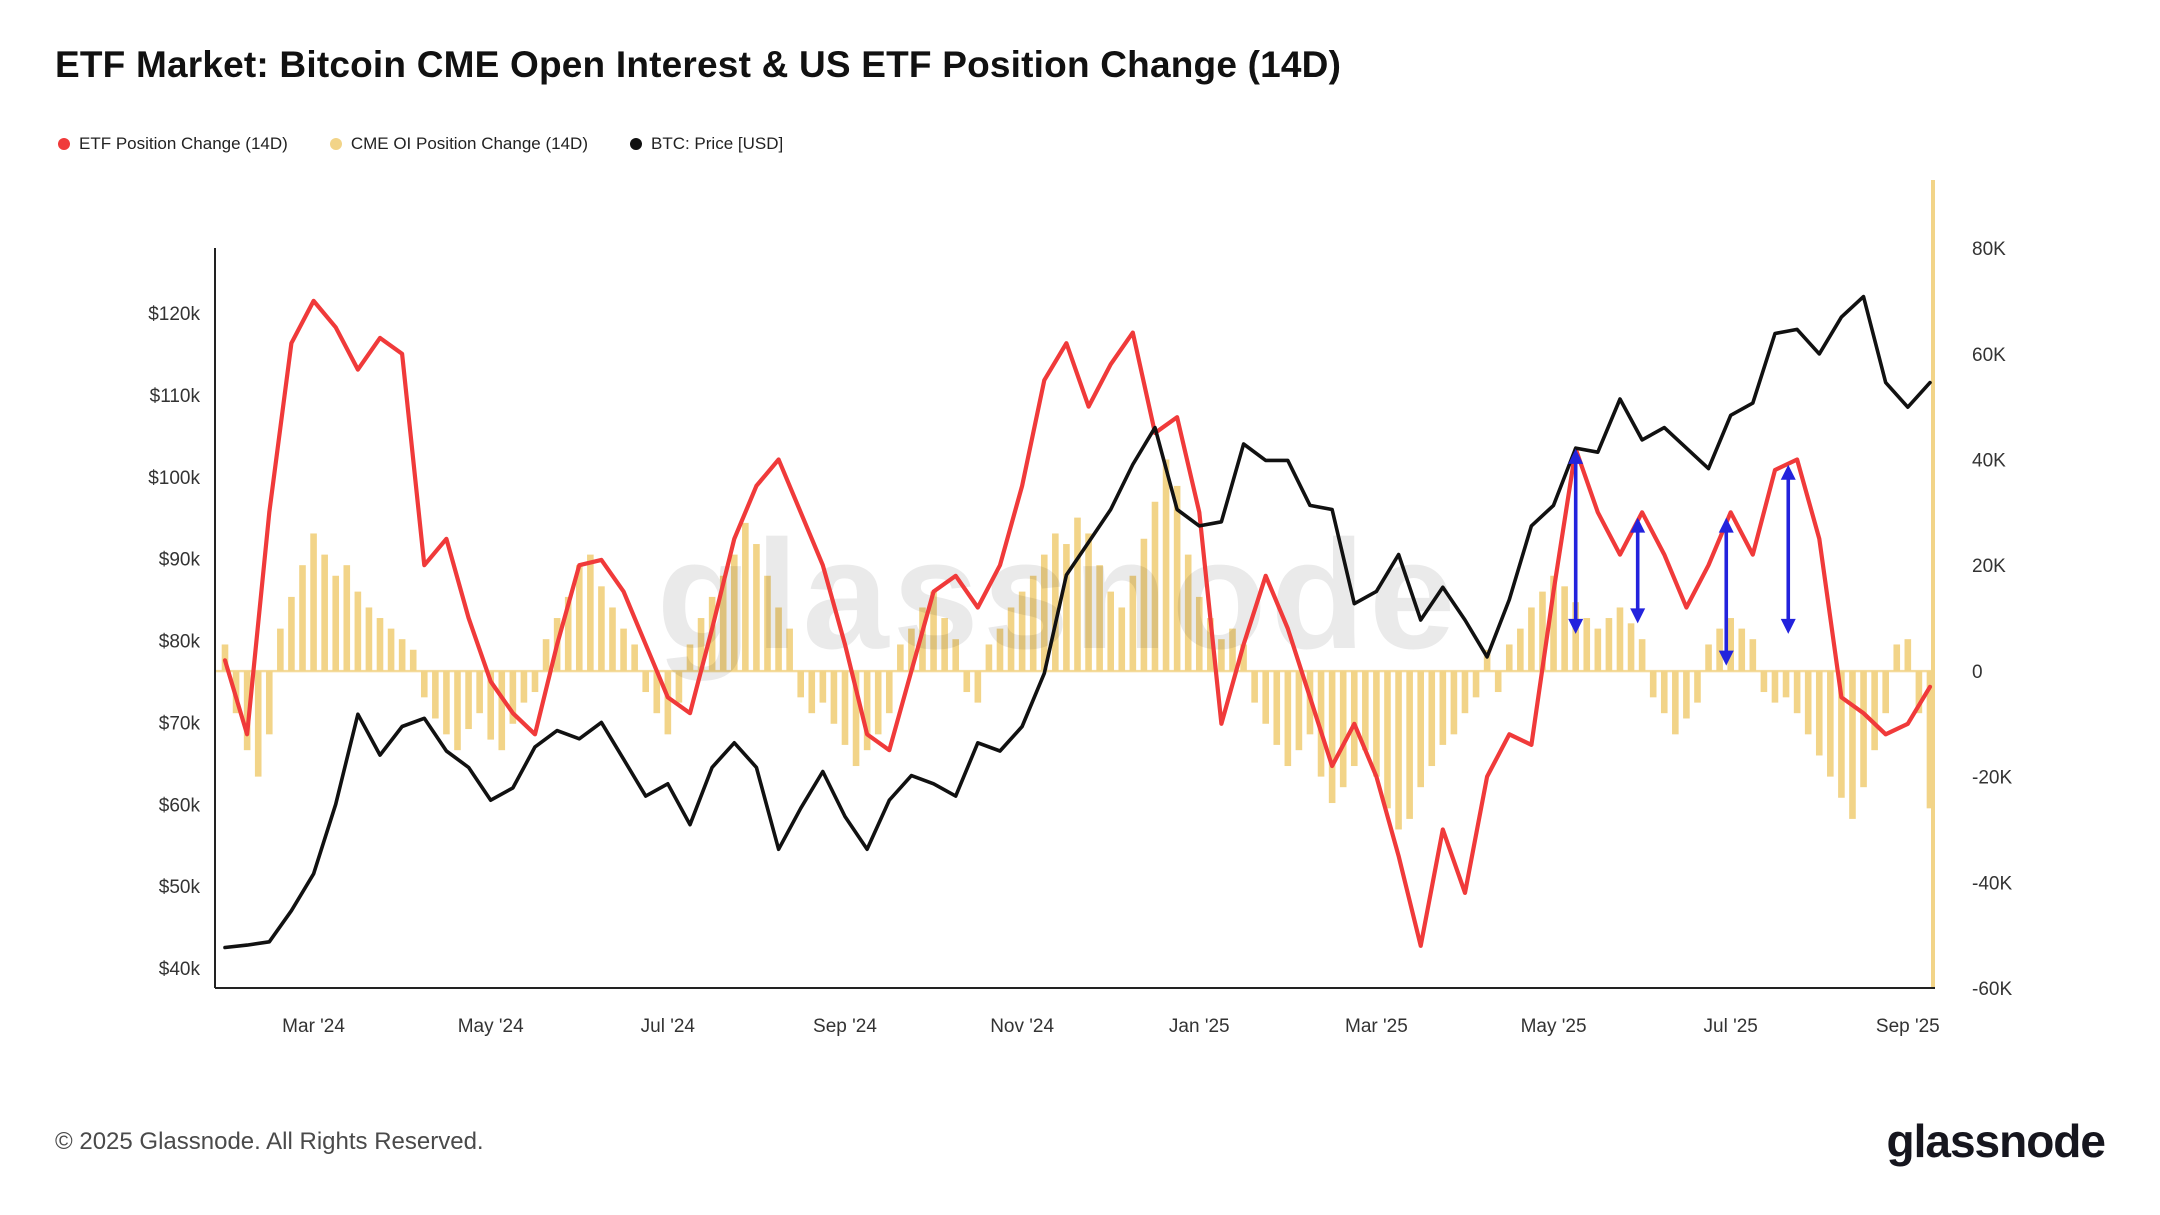  I want to click on left-axis-tick: $100k, so click(174, 478).